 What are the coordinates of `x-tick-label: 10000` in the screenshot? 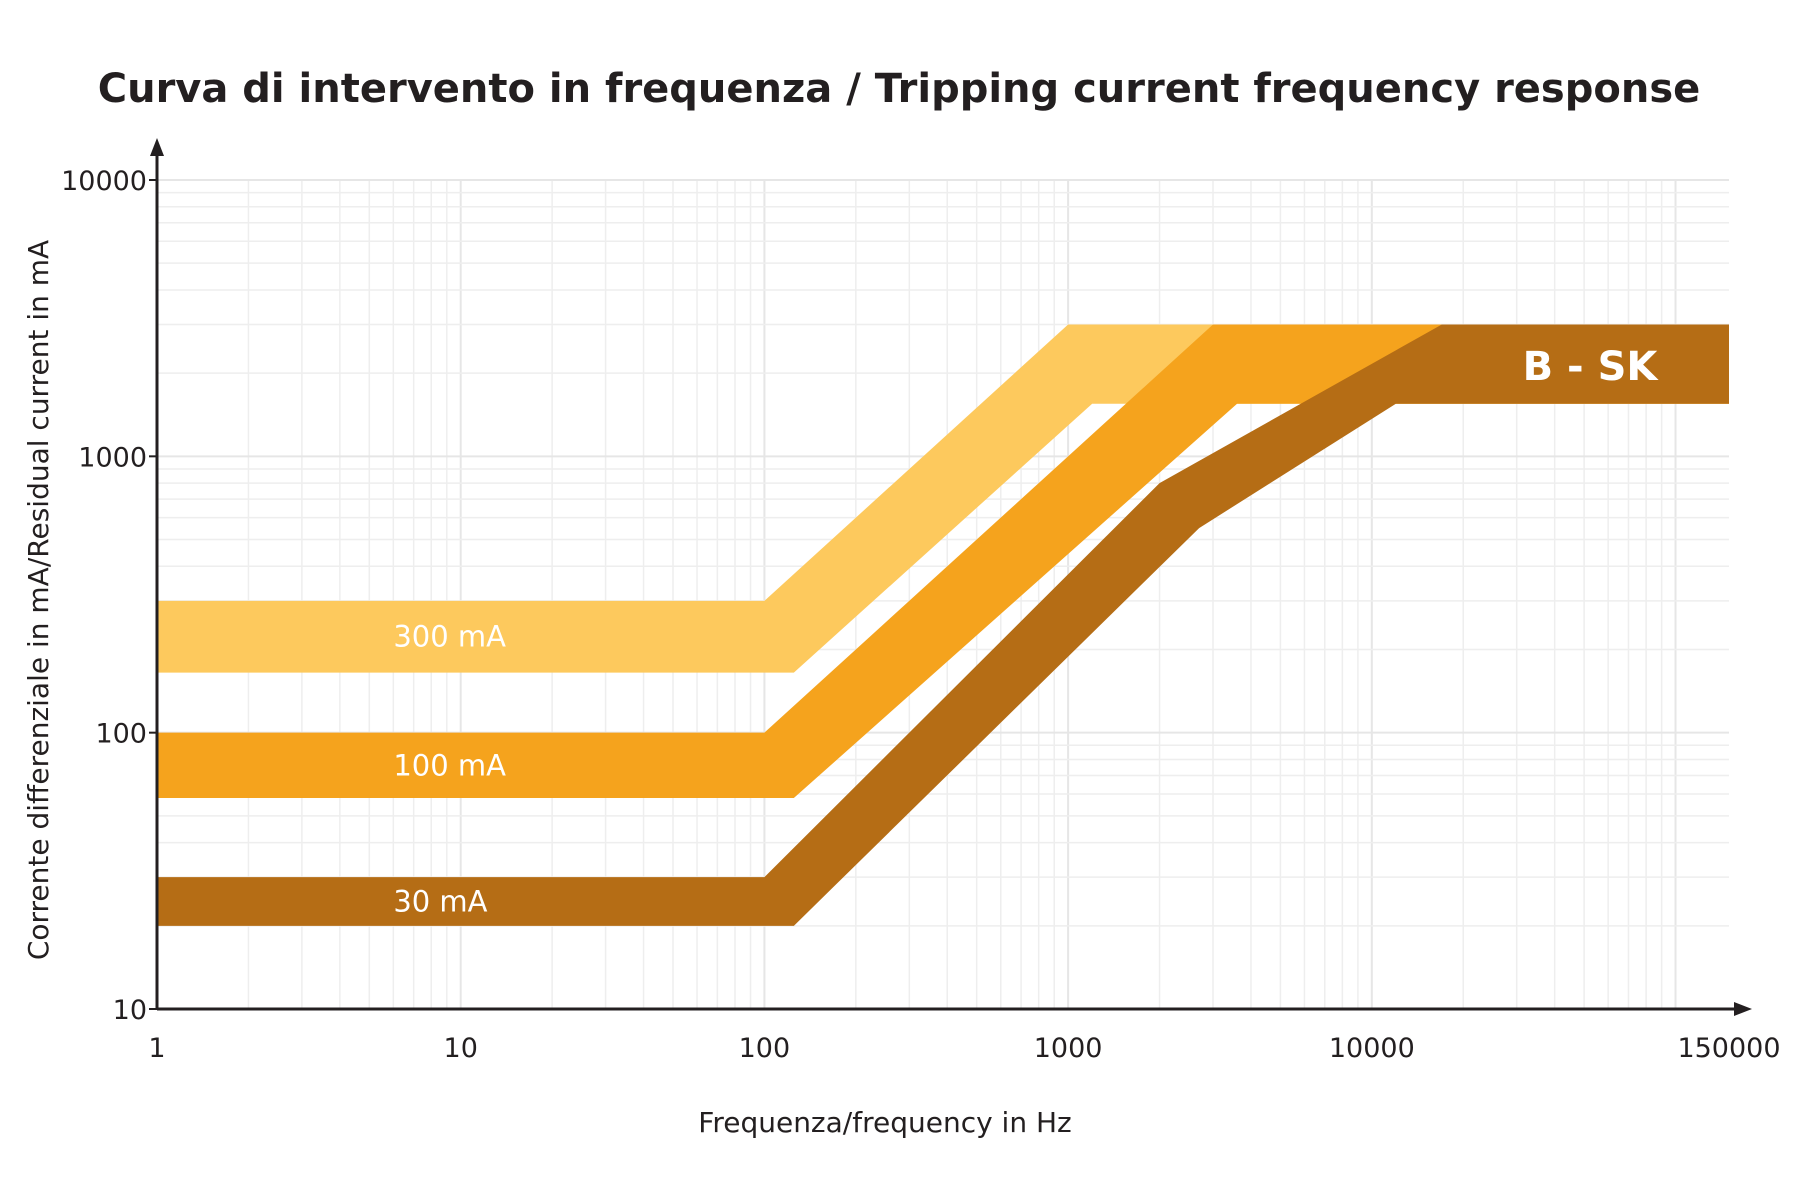 It's located at (1372, 1048).